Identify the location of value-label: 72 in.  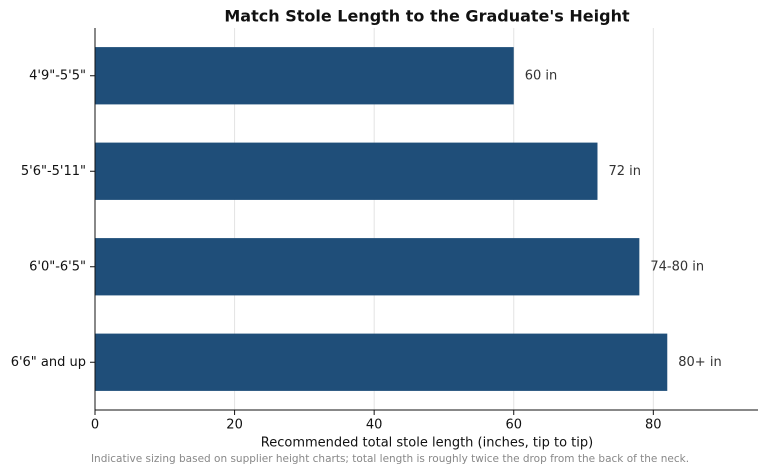
(624, 171).